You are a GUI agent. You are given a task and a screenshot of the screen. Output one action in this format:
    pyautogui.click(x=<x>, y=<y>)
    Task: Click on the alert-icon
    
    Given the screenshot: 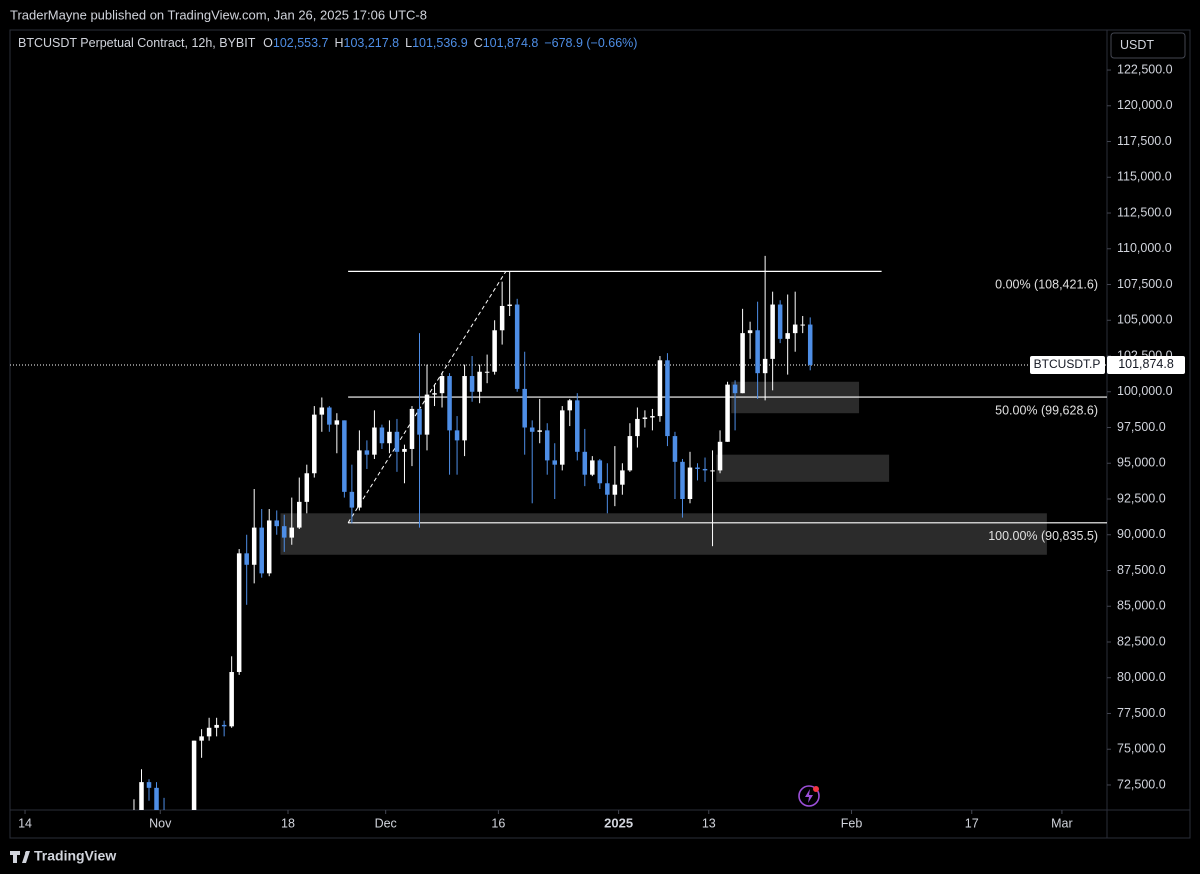 What is the action you would take?
    pyautogui.click(x=809, y=796)
    